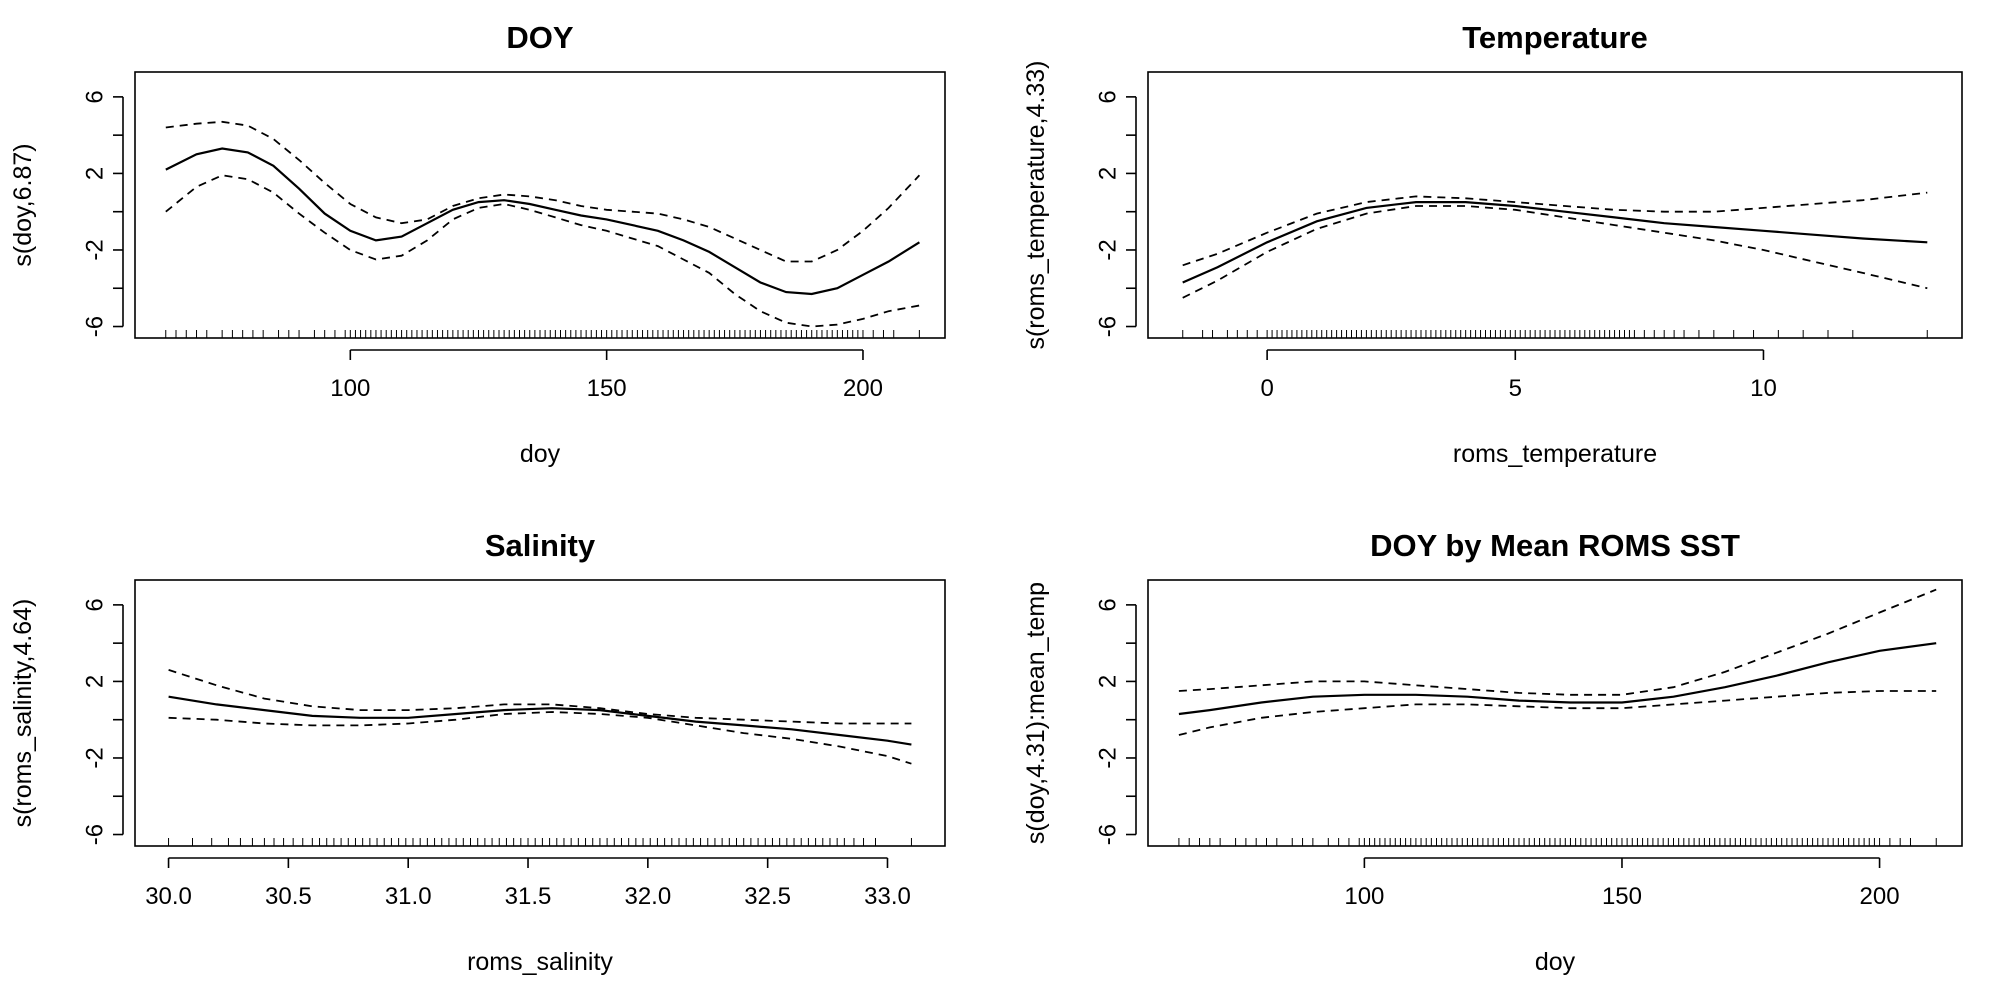  Describe the element at coordinates (1108, 173) in the screenshot. I see `panel-2-y-tick-label: 2` at that location.